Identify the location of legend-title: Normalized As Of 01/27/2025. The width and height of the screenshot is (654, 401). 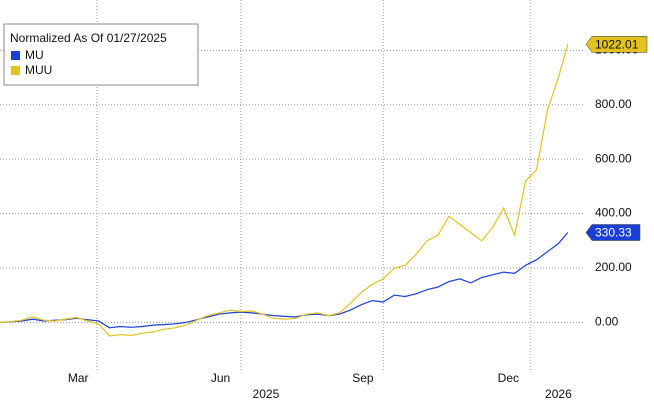
(88, 38).